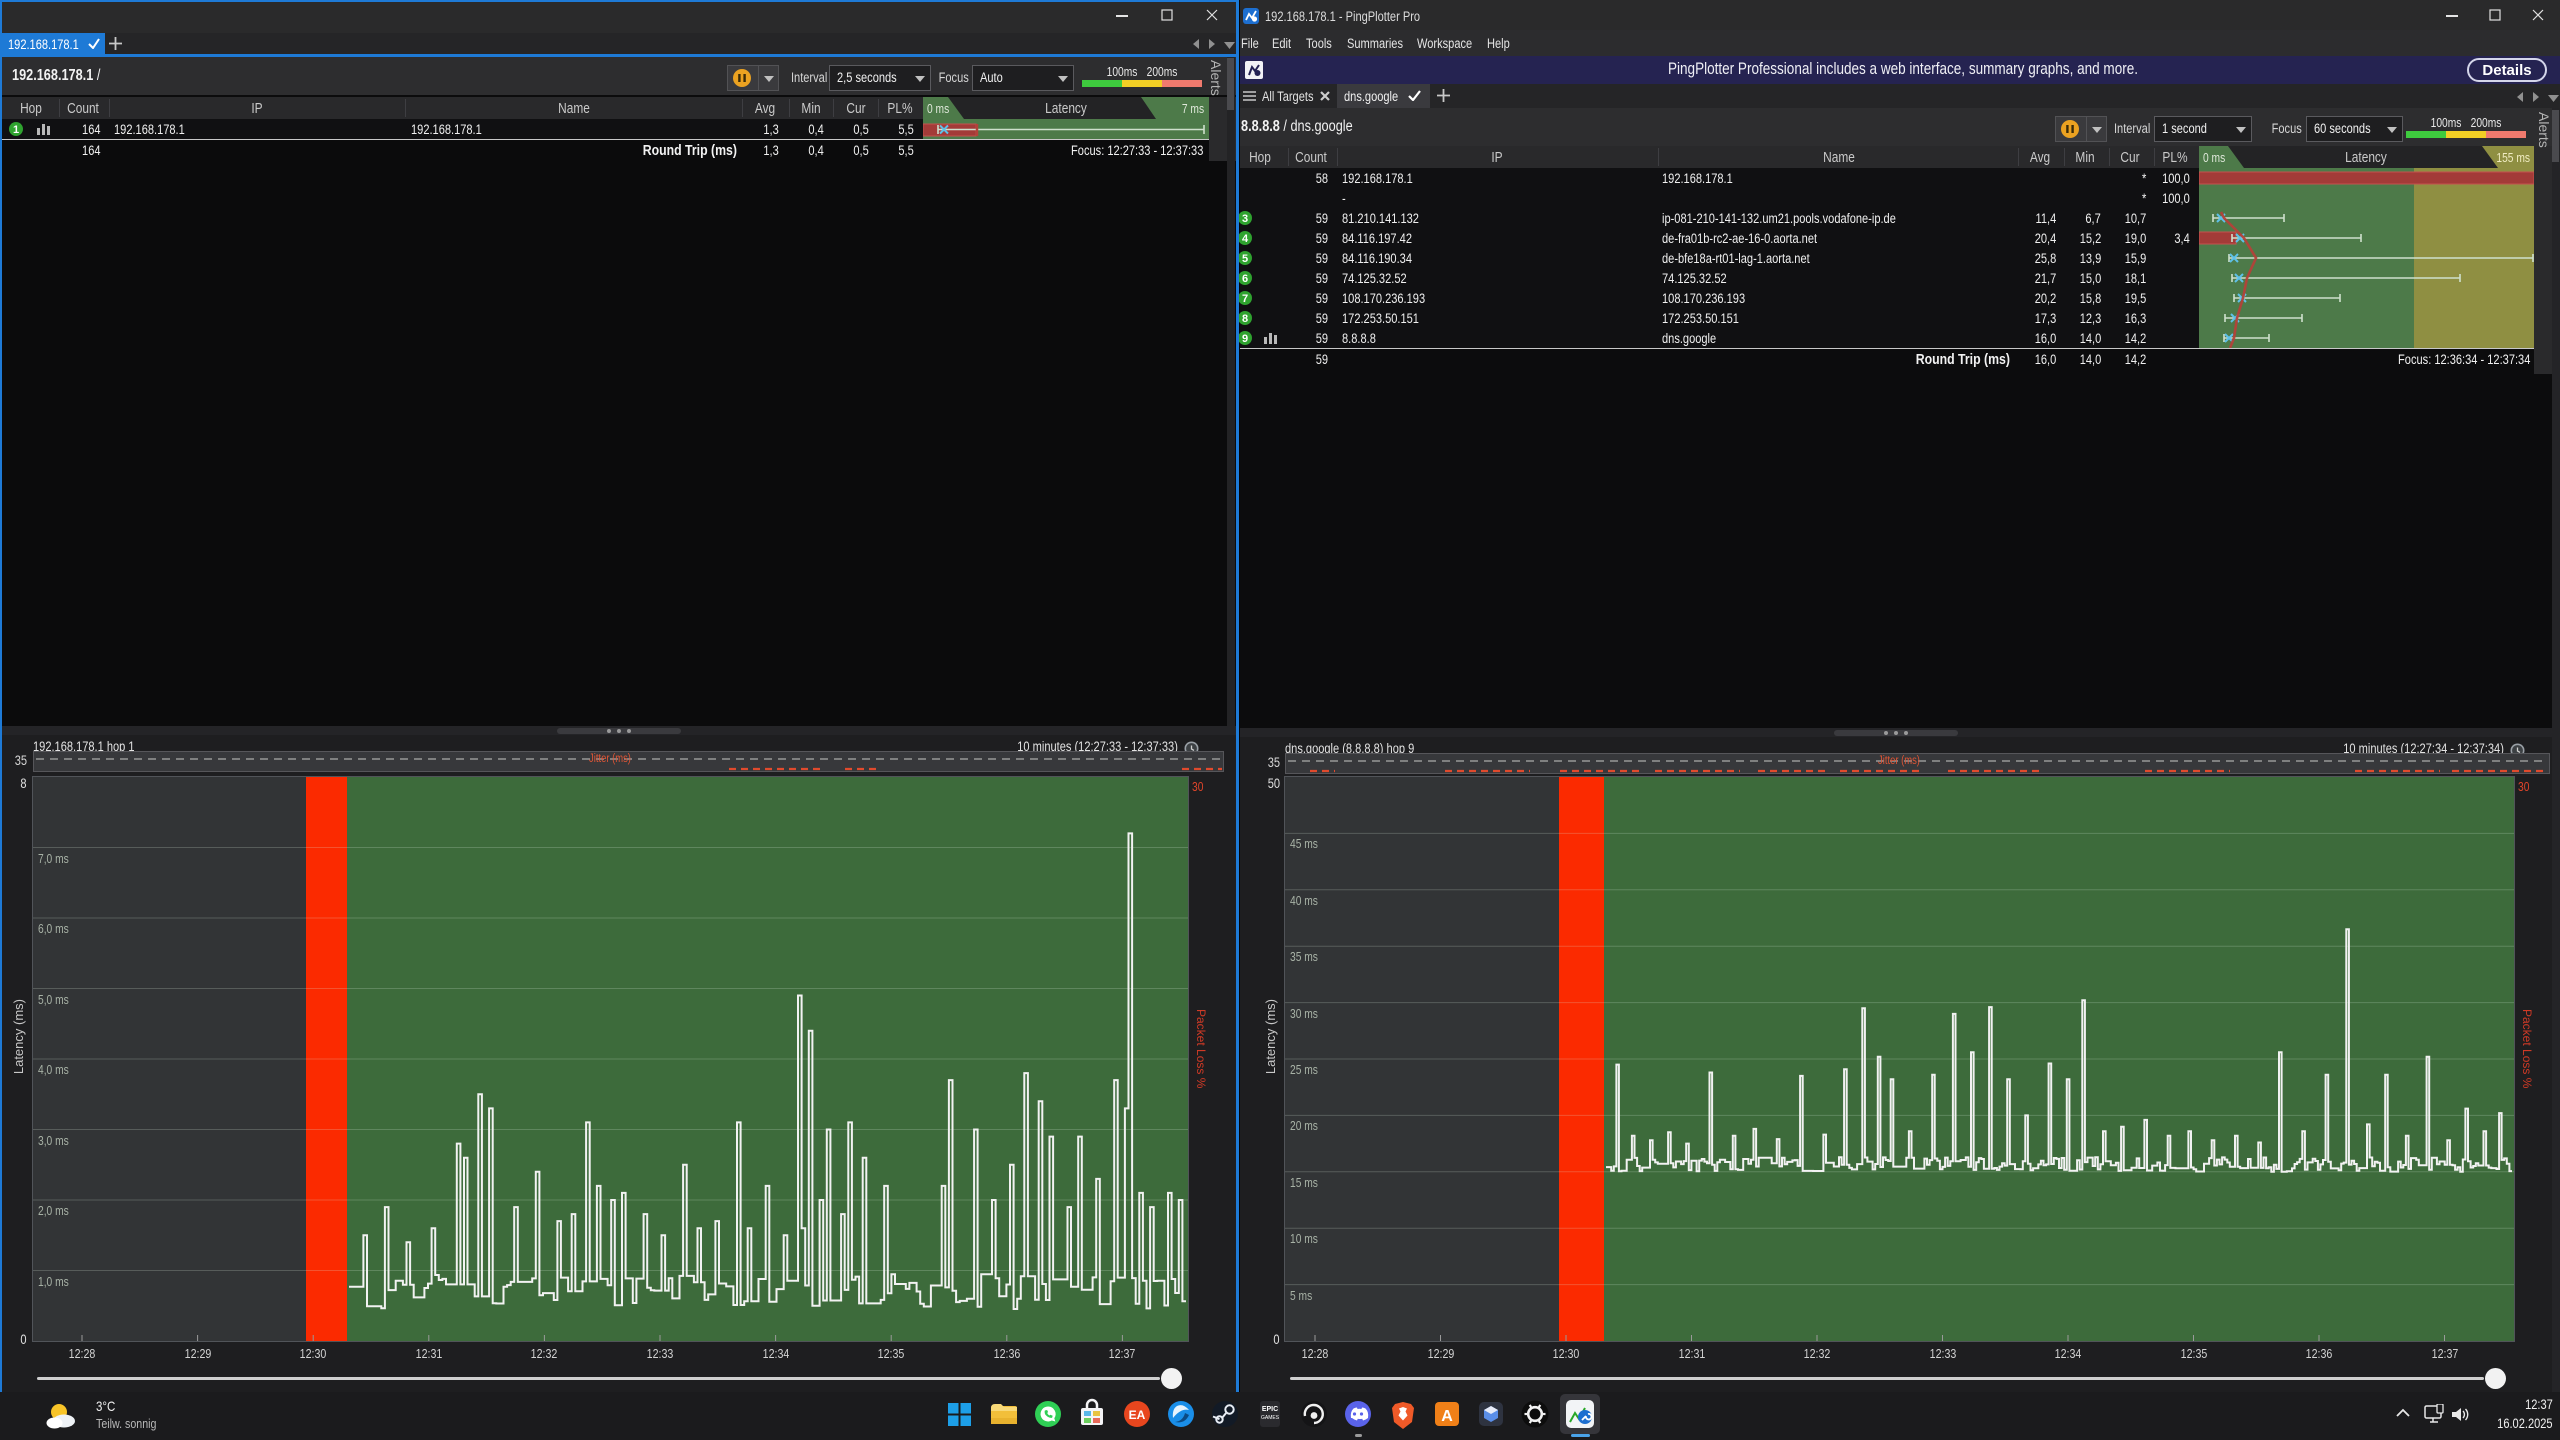 Image resolution: width=2560 pixels, height=1440 pixels. I want to click on svg-text: GAMES, so click(1270, 1418).